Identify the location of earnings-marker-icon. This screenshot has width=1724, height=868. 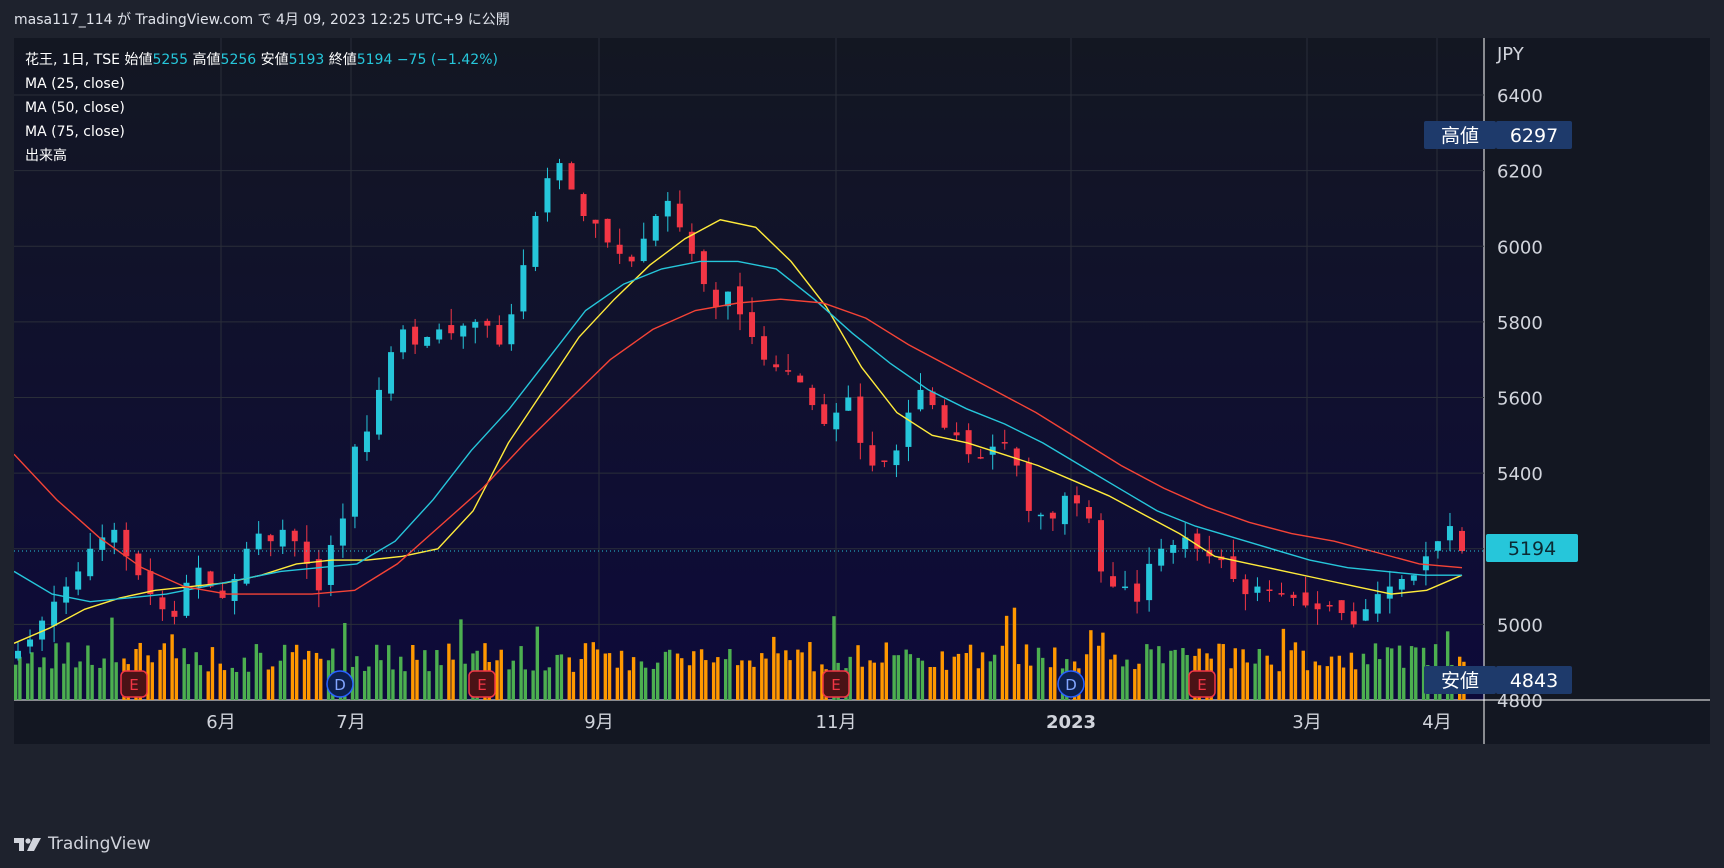
(482, 684).